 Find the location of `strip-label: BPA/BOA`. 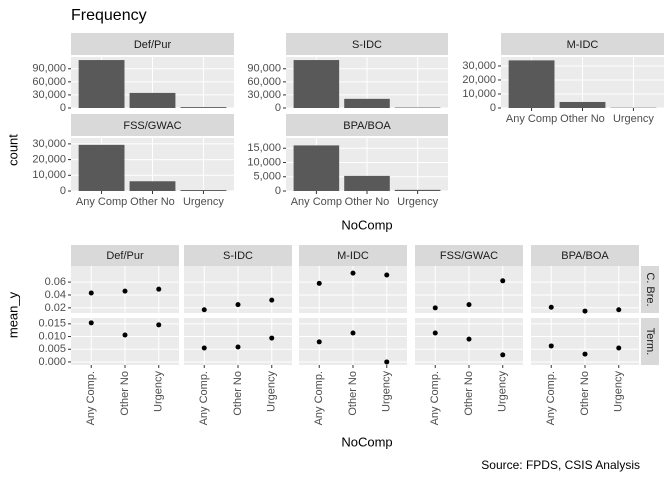

strip-label: BPA/BOA is located at coordinates (585, 256).